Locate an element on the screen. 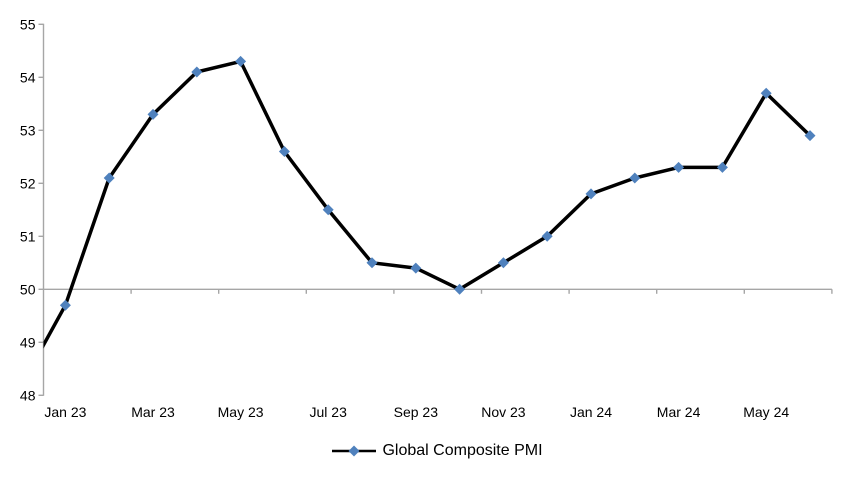 The width and height of the screenshot is (852, 481). x-tick-label: May 24 is located at coordinates (766, 412).